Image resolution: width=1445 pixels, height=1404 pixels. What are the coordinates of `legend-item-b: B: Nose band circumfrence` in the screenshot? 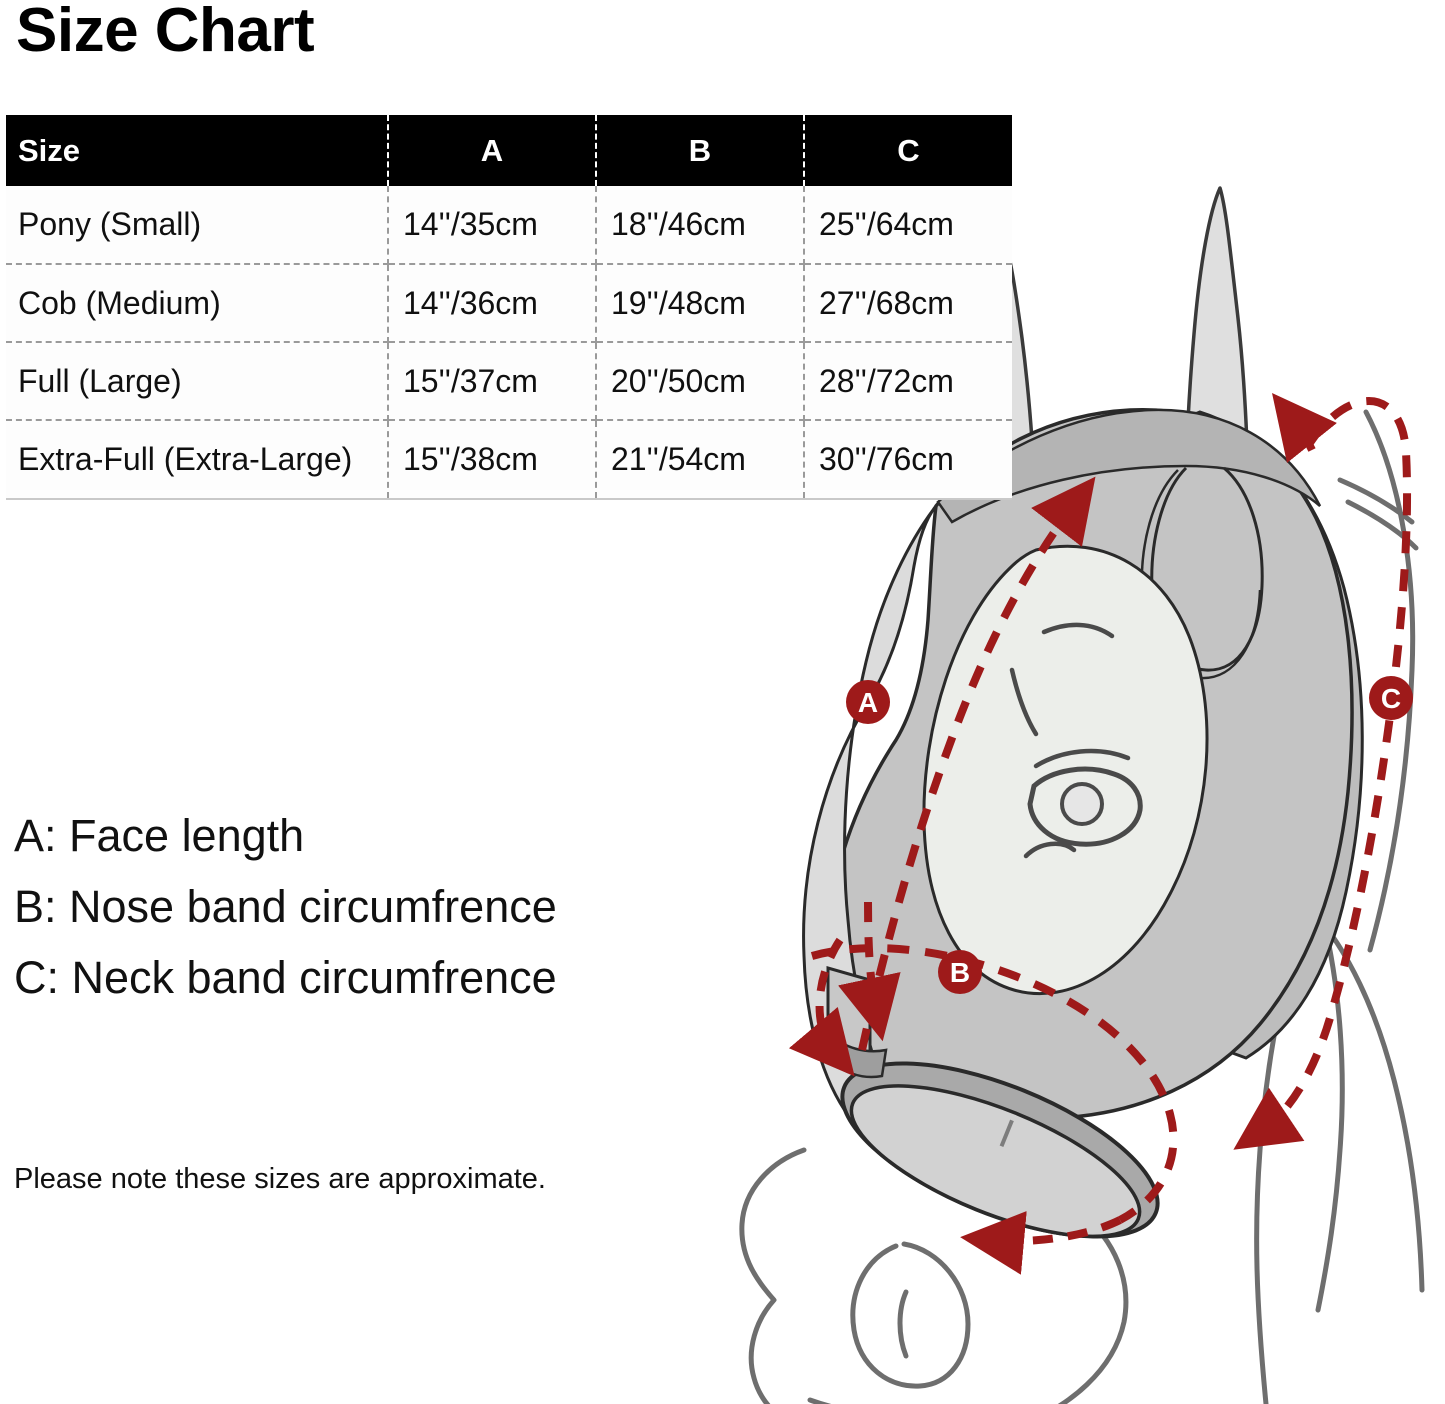 It's located at (285, 906).